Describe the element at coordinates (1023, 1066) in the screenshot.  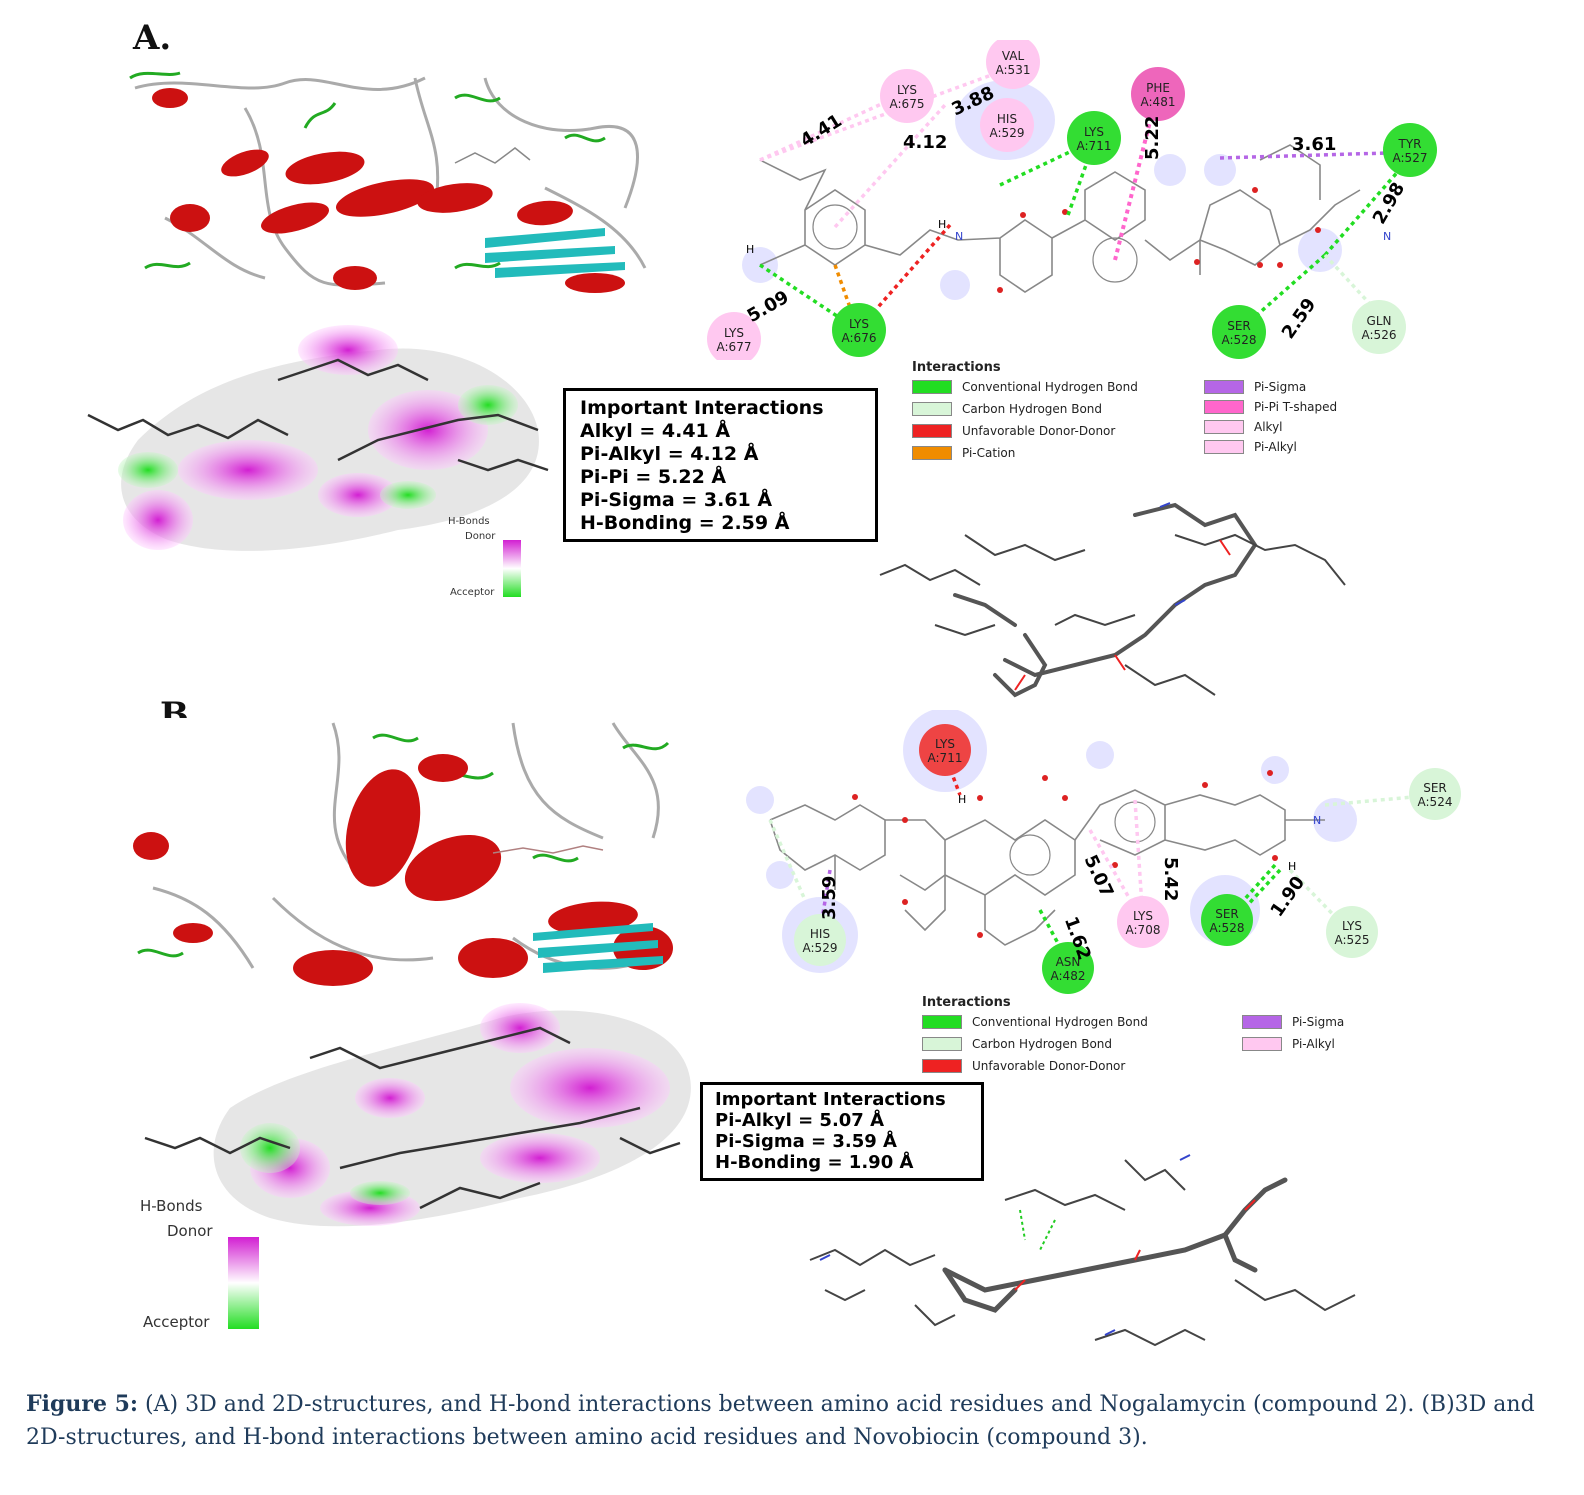
I see `legend-item-b-2: Unfavorable Donor-Donor` at that location.